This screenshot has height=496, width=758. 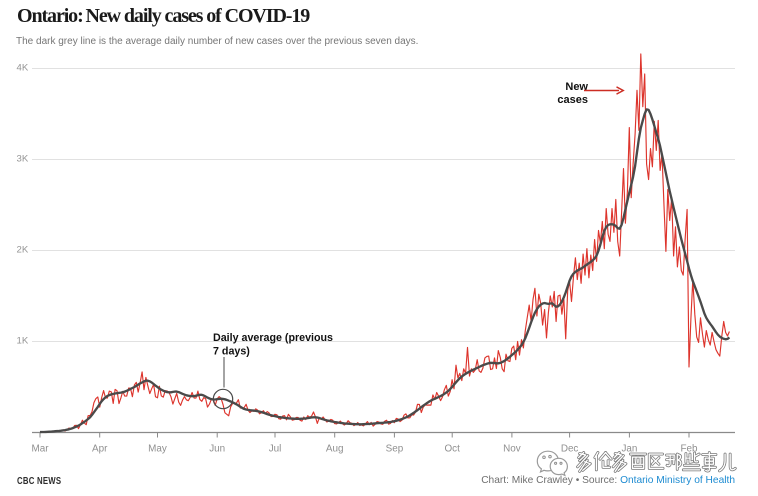 I want to click on svg-text: 2K, so click(x=23, y=250).